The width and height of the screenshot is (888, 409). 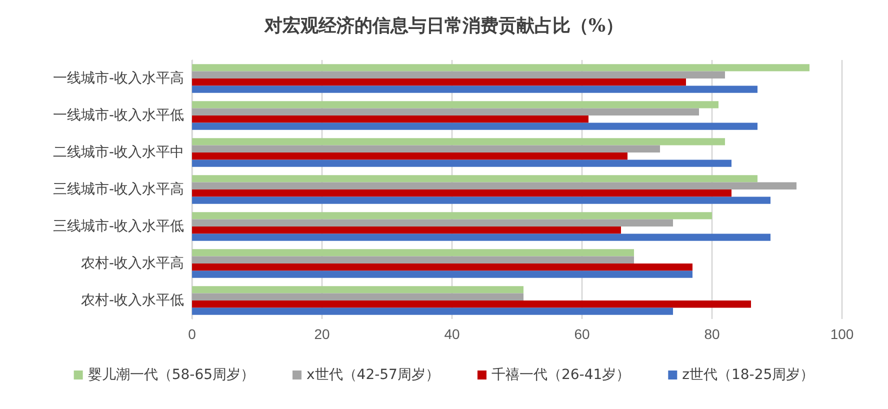 What do you see at coordinates (118, 116) in the screenshot?
I see `y-tick-label: 一线城市-收入水平低` at bounding box center [118, 116].